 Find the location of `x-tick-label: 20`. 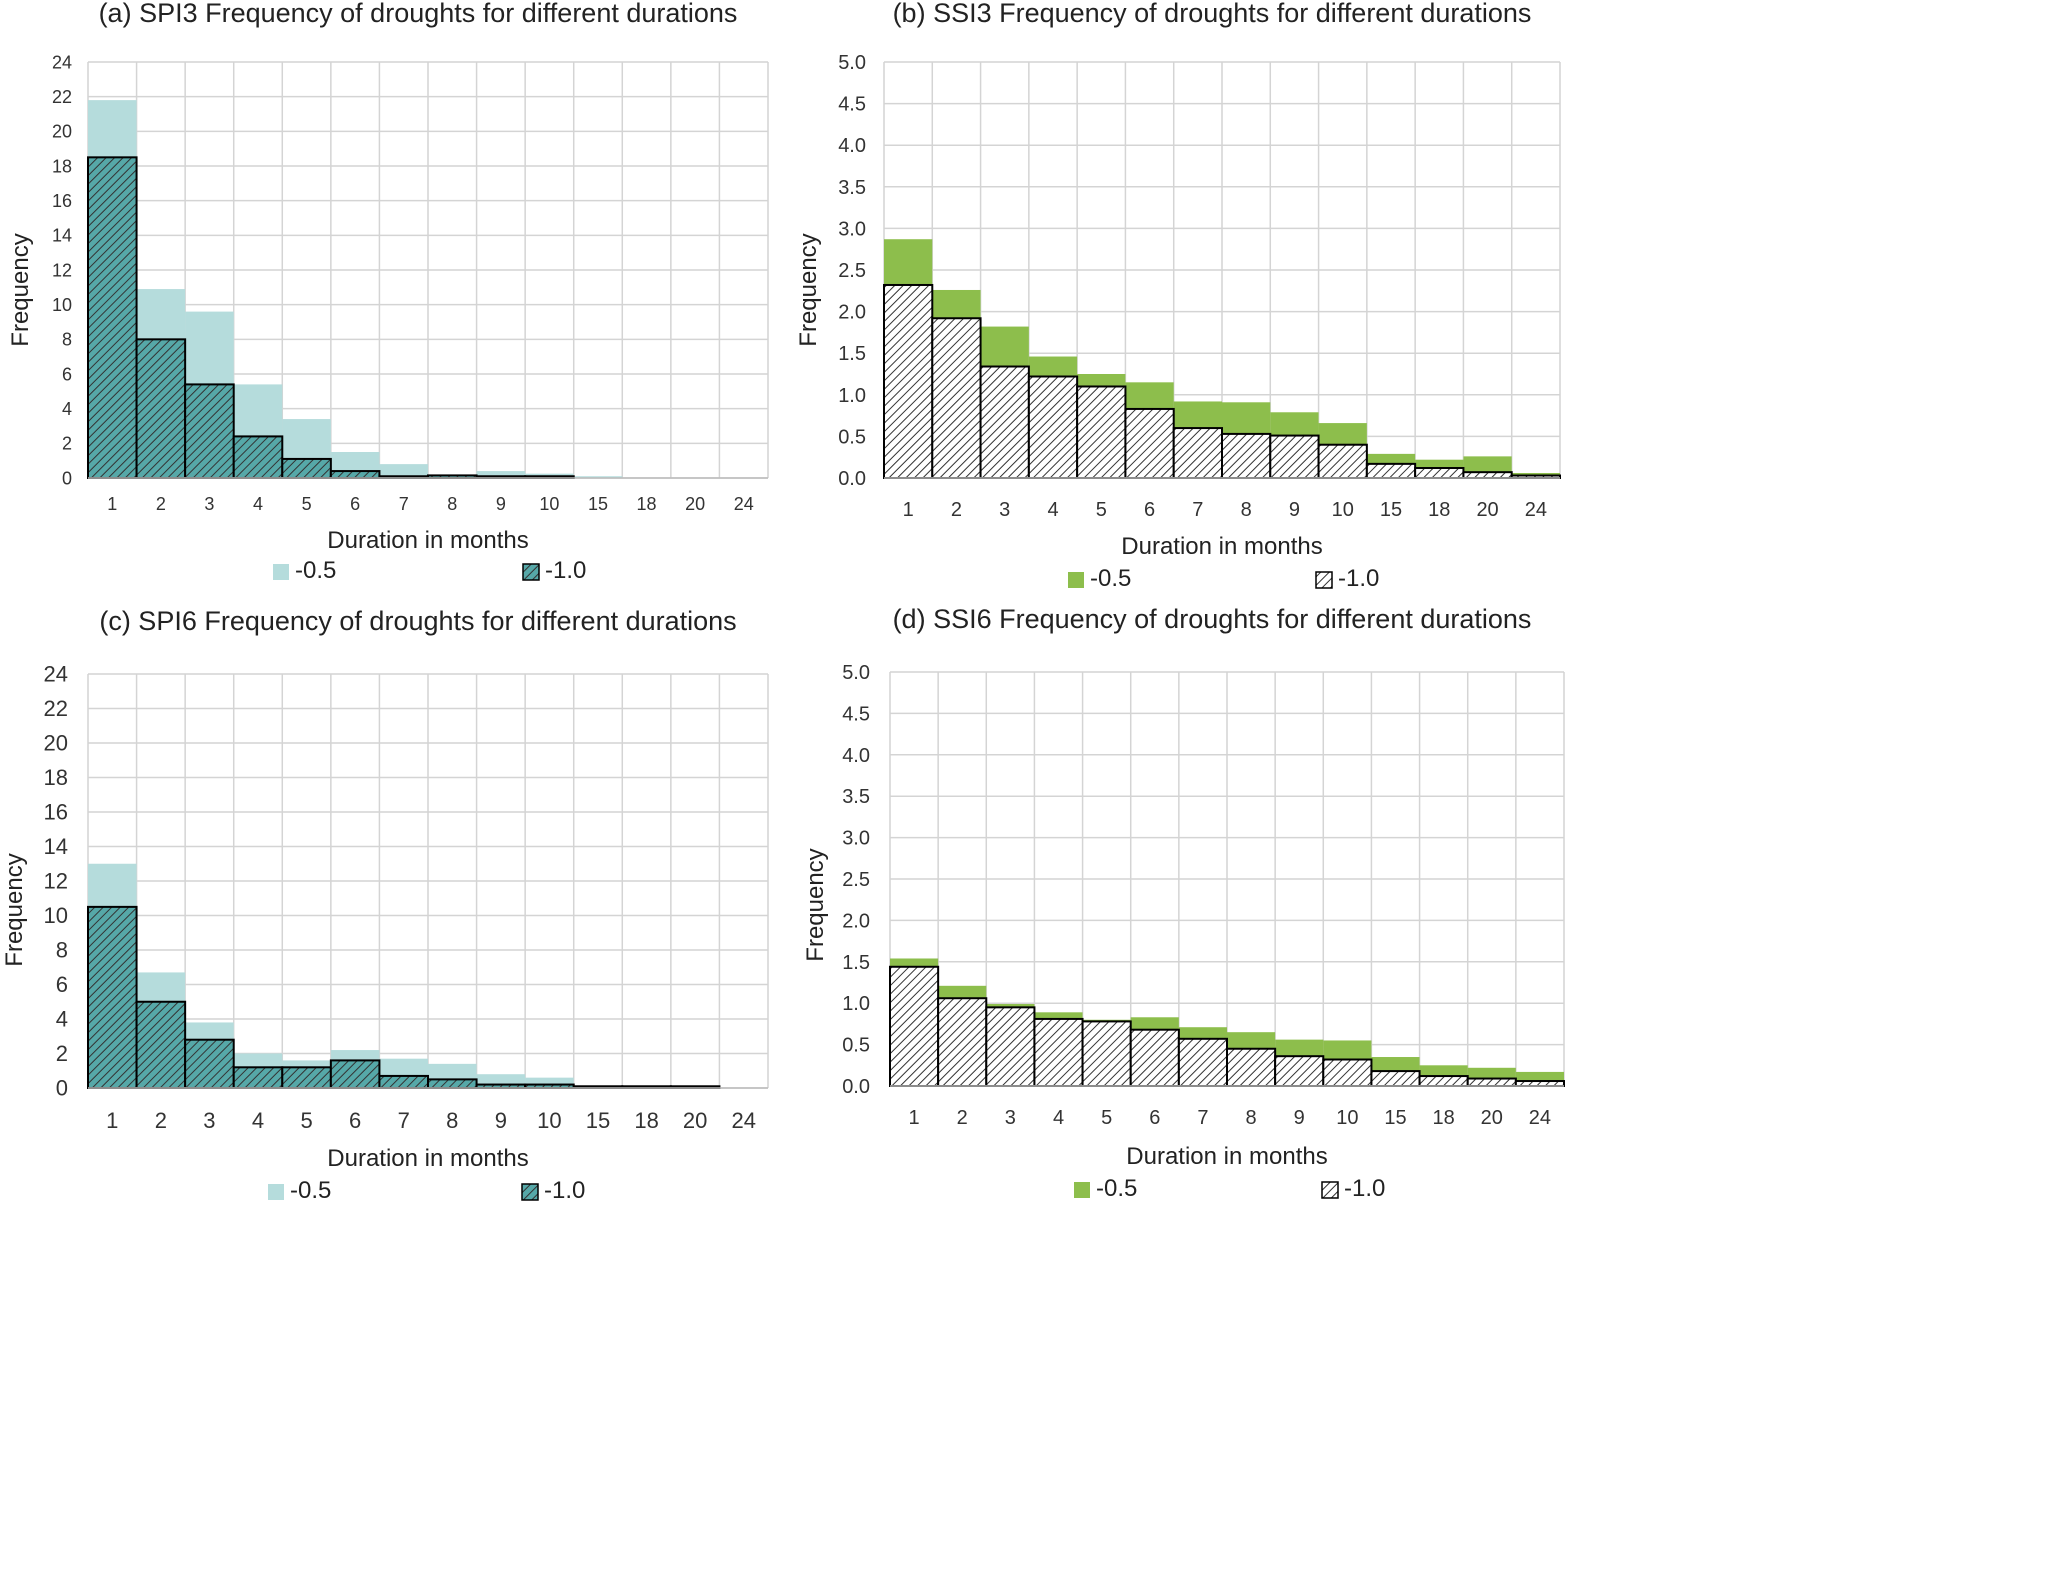

x-tick-label: 20 is located at coordinates (1487, 510).